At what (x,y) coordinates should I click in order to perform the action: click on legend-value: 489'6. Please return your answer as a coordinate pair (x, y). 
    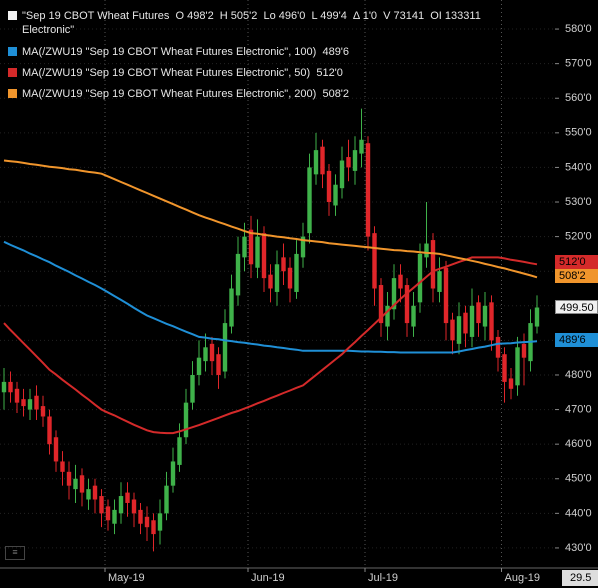
    Looking at the image, I should click on (336, 52).